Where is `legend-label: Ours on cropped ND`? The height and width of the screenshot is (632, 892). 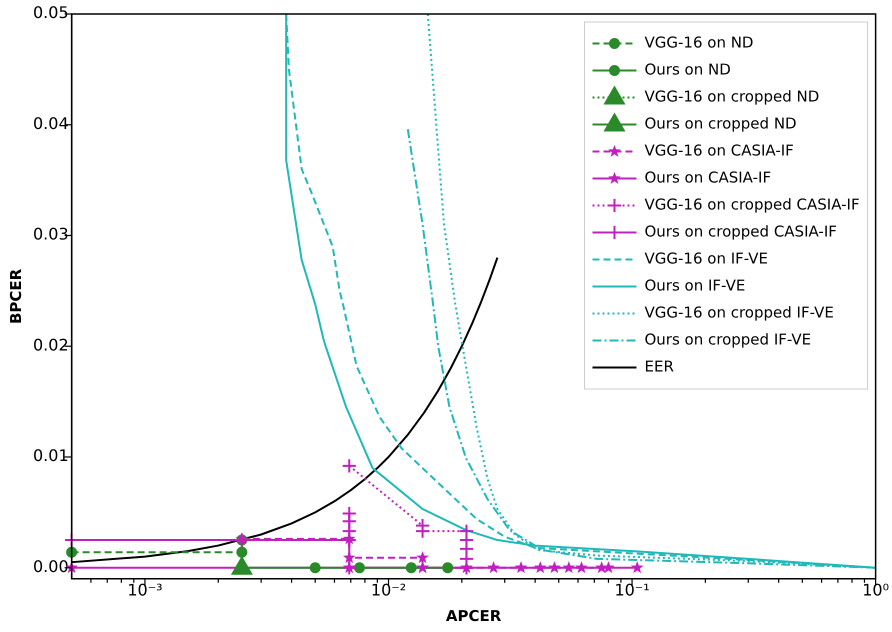 legend-label: Ours on cropped ND is located at coordinates (720, 123).